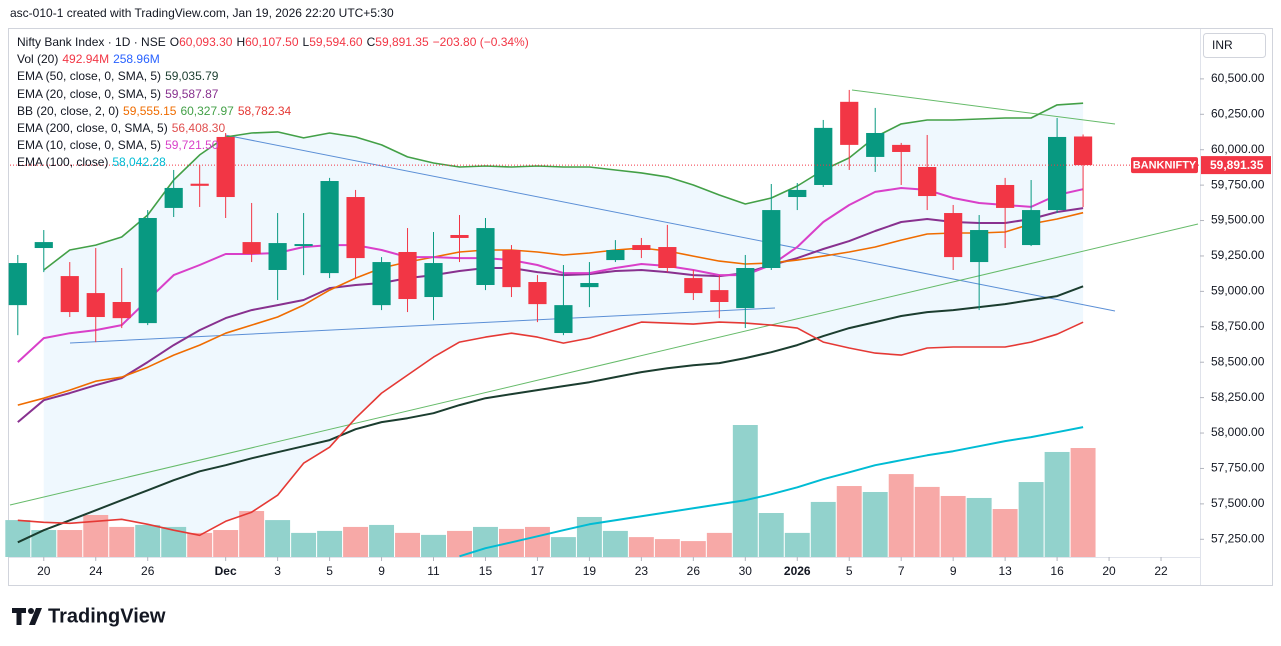 This screenshot has height=646, width=1281. Describe the element at coordinates (107, 616) in the screenshot. I see `brand-name: TradingView` at that location.